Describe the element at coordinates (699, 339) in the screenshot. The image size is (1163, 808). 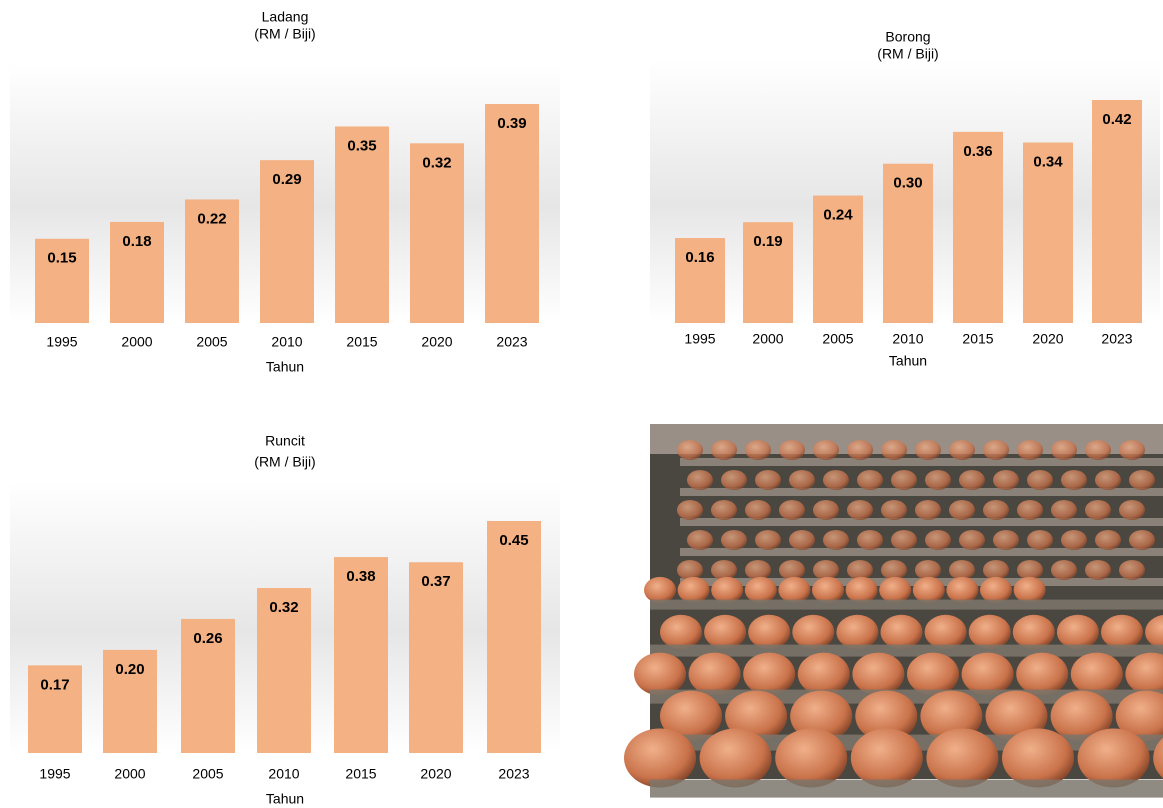
I see `x-tick-label: 1995` at that location.